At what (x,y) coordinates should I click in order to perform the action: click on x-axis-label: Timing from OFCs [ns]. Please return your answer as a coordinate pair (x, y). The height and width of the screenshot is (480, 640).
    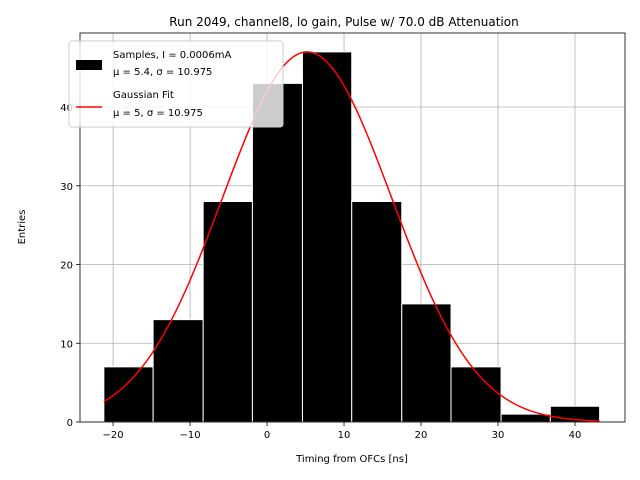
    Looking at the image, I should click on (351, 459).